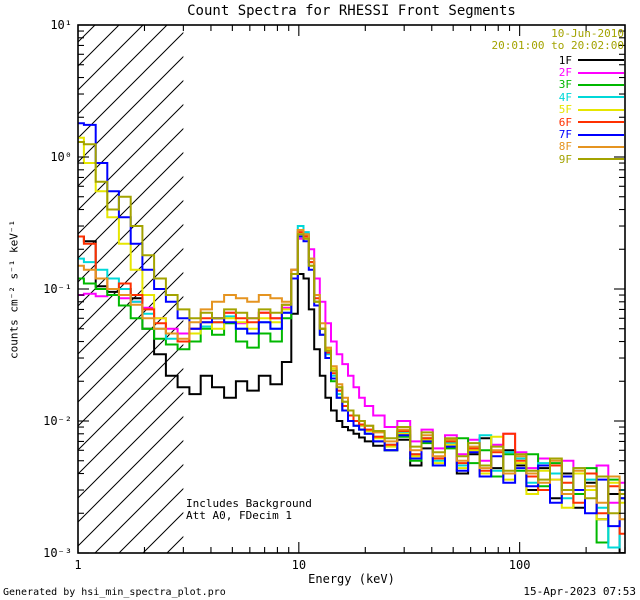  I want to click on legend-item-3f: 3F, so click(591, 85).